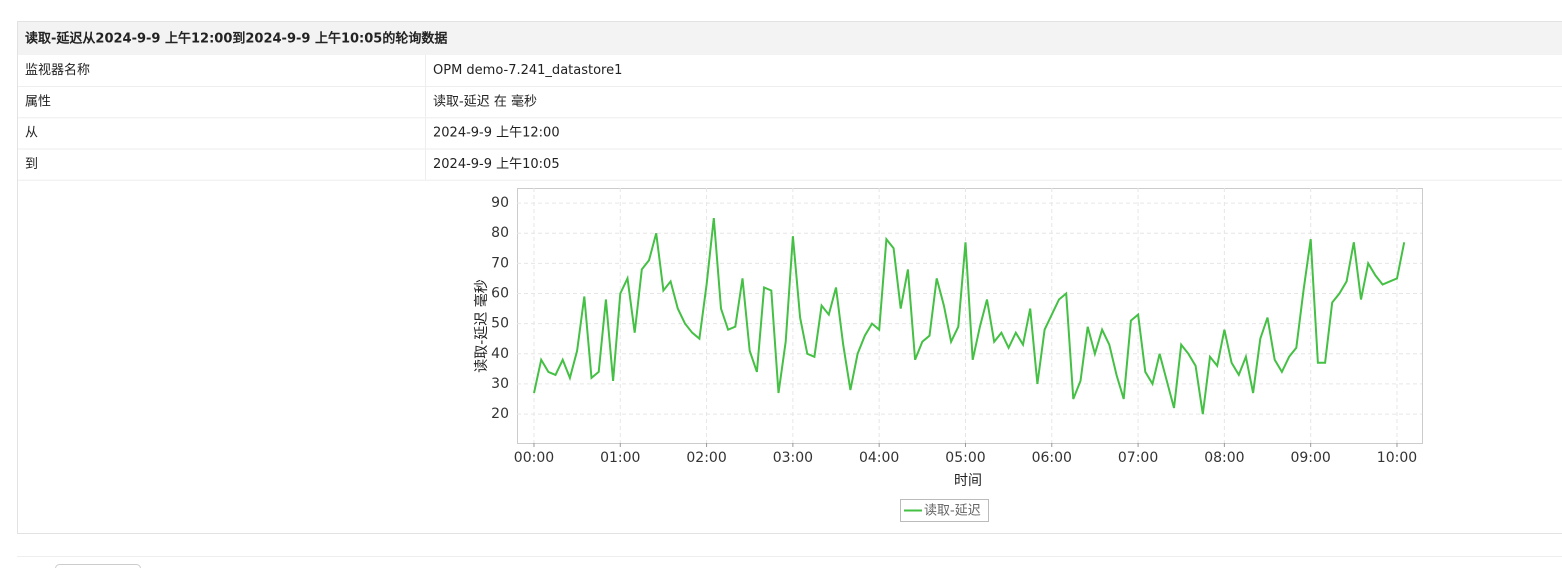 The height and width of the screenshot is (572, 1562). I want to click on row-value: OPM demo-7.241_datastore1, so click(527, 70).